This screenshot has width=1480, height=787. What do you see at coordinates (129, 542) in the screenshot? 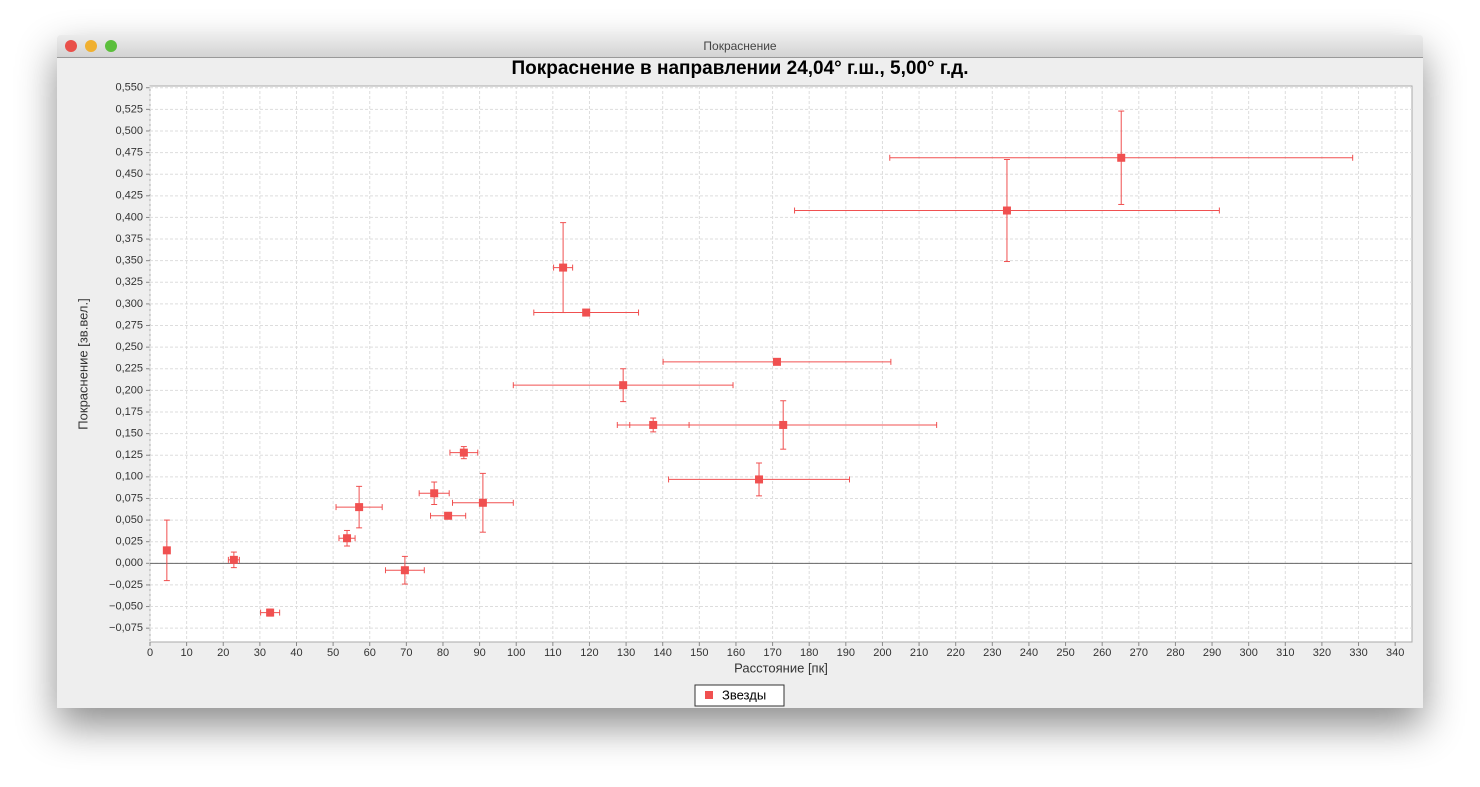
I see `y-tick-label: 0,025` at bounding box center [129, 542].